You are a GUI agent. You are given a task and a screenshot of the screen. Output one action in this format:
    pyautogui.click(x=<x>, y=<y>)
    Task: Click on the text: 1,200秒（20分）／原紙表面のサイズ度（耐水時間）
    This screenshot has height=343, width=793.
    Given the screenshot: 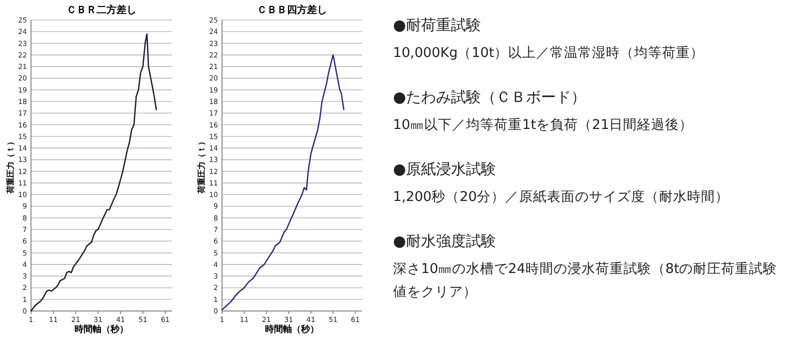 What is the action you would take?
    pyautogui.click(x=561, y=197)
    